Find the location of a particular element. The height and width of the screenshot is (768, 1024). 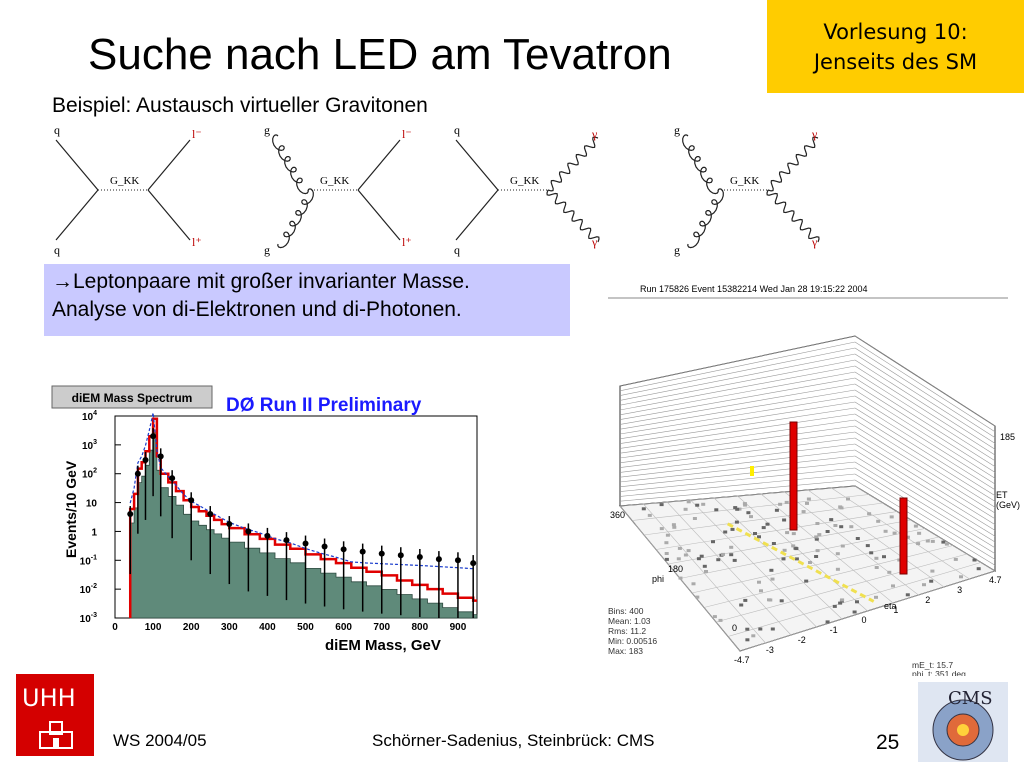

feynman-diagrams: q q G_KK l⁻ l⁺ g g G_KK l⁻ l⁺ q q G_KK γ γ g g G_KK γ γ is located at coordinates (437, 190).